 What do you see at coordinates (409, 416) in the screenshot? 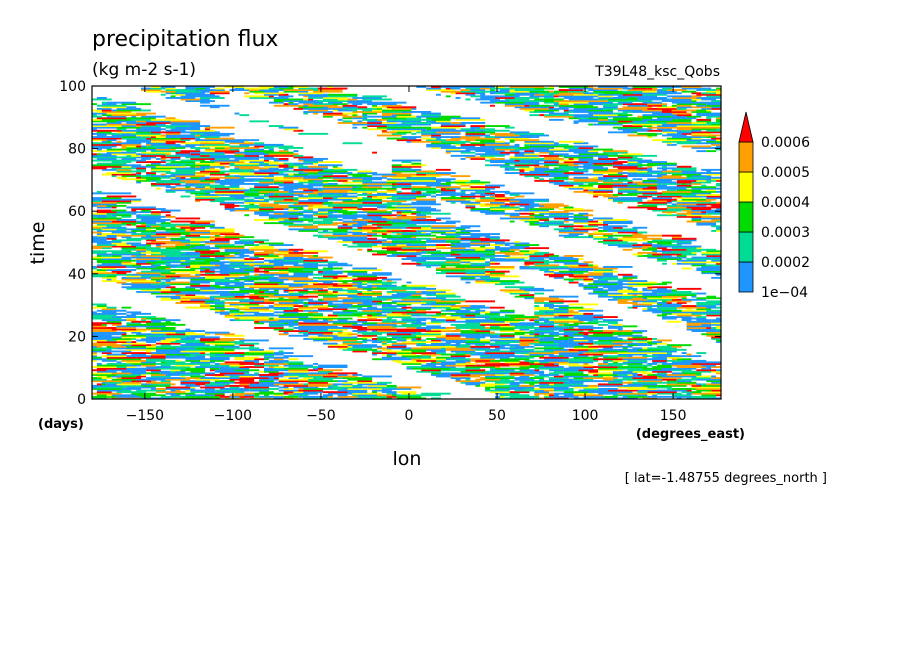
I see `x-tick-label: 0` at bounding box center [409, 416].